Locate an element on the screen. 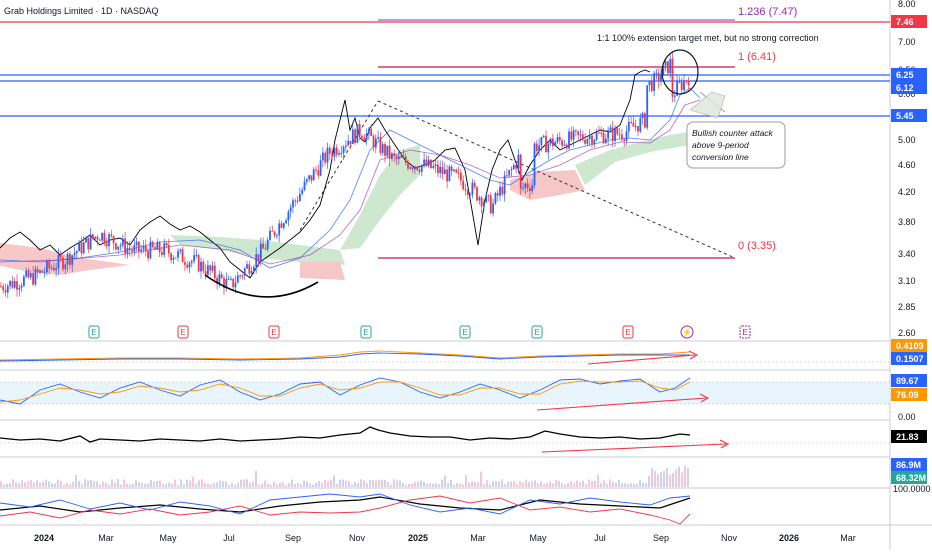  price-tick: 4.60 is located at coordinates (907, 165).